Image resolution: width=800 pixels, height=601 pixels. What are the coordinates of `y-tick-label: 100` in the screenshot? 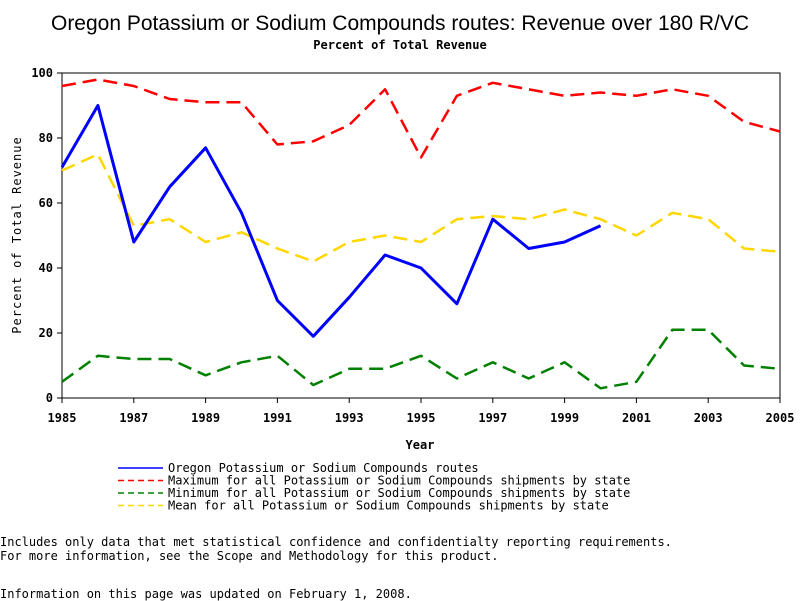 It's located at (42, 73).